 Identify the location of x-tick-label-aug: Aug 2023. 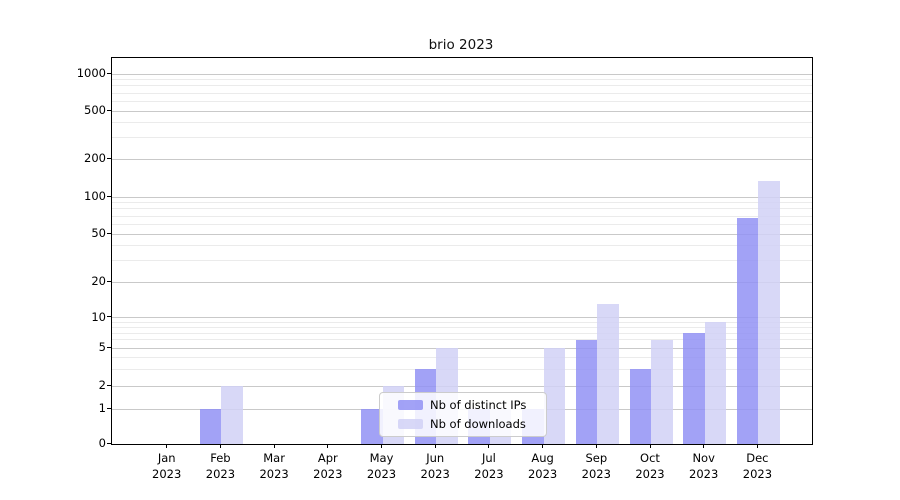
(543, 466).